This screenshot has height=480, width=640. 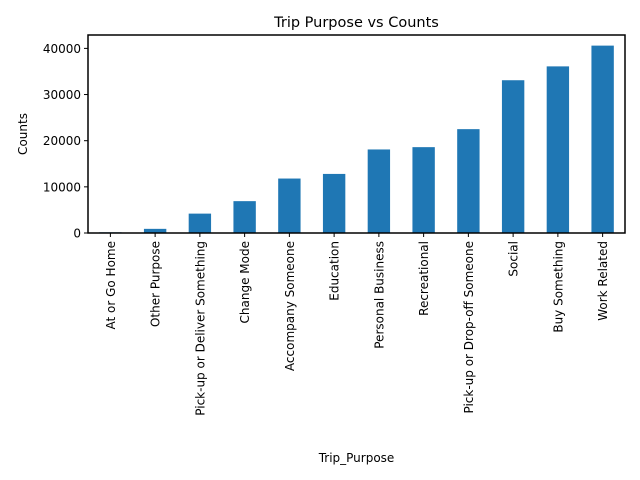 I want to click on x-tick-label: Work Related, so click(x=603, y=281).